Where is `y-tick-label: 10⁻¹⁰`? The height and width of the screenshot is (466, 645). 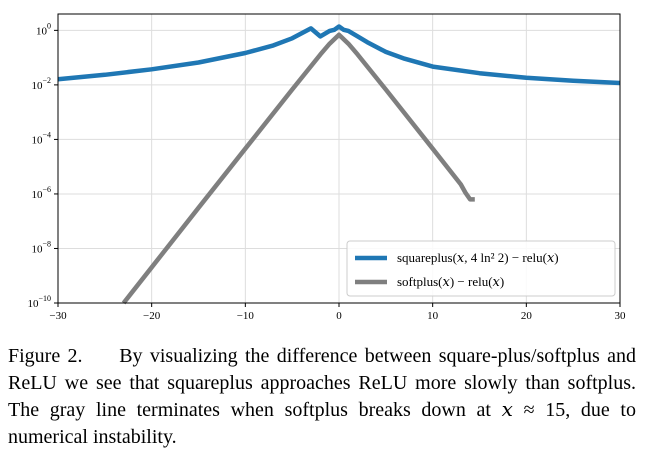 y-tick-label: 10⁻¹⁰ is located at coordinates (39, 302).